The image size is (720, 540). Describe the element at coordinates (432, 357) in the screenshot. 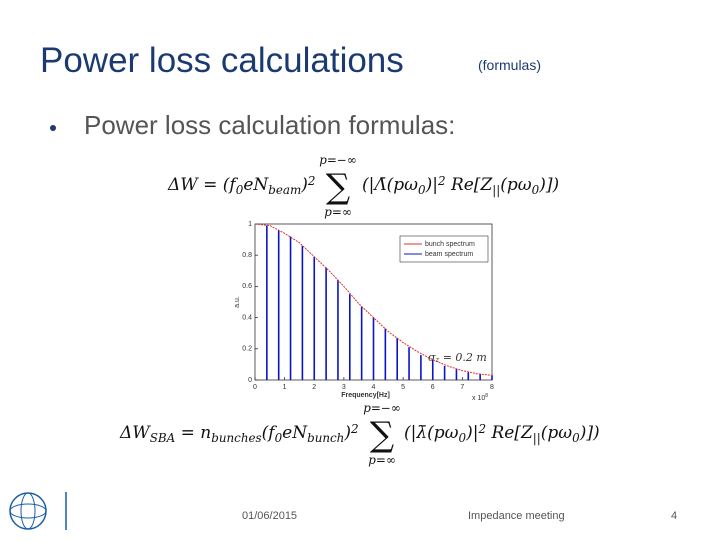

I see `annotation-part: σ` at that location.